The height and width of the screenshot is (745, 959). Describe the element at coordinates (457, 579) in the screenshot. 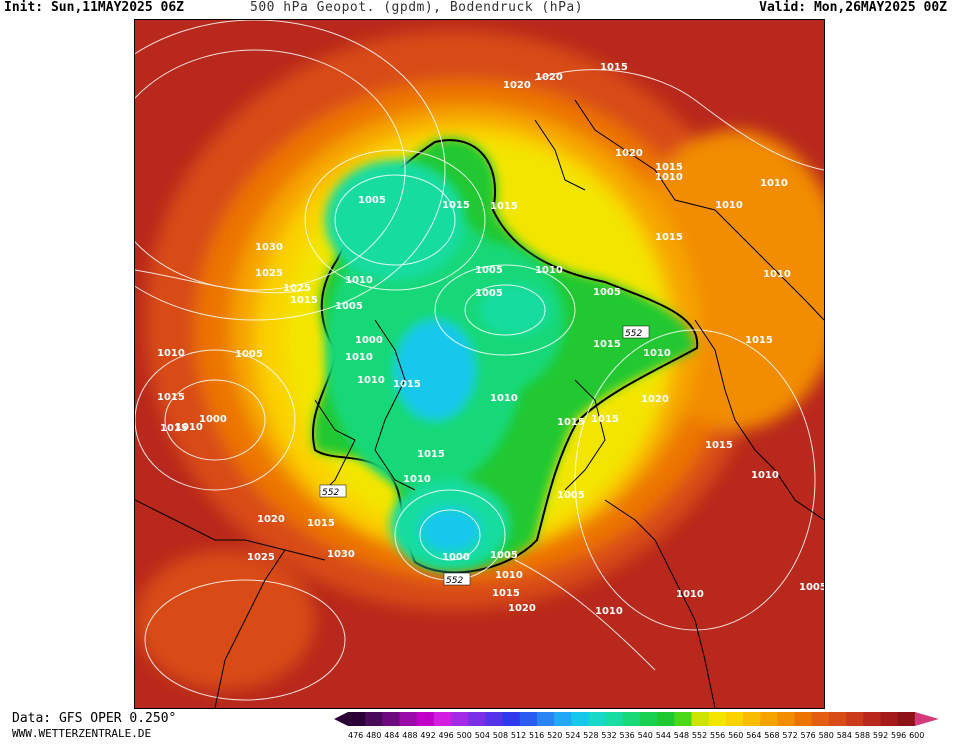

I see `contour-label-552-south: 552` at that location.